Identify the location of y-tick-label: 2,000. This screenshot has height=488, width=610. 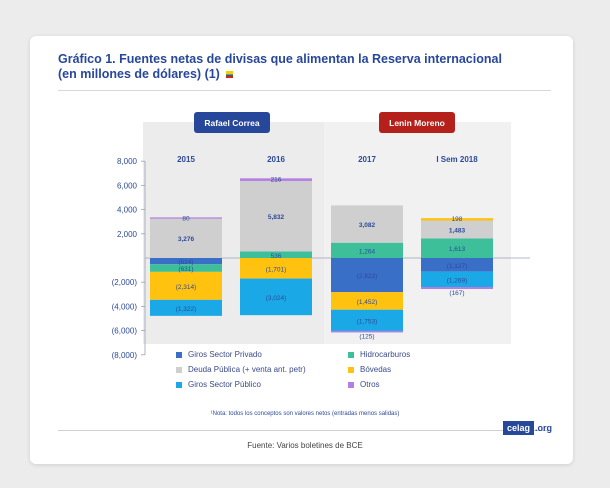
(127, 234).